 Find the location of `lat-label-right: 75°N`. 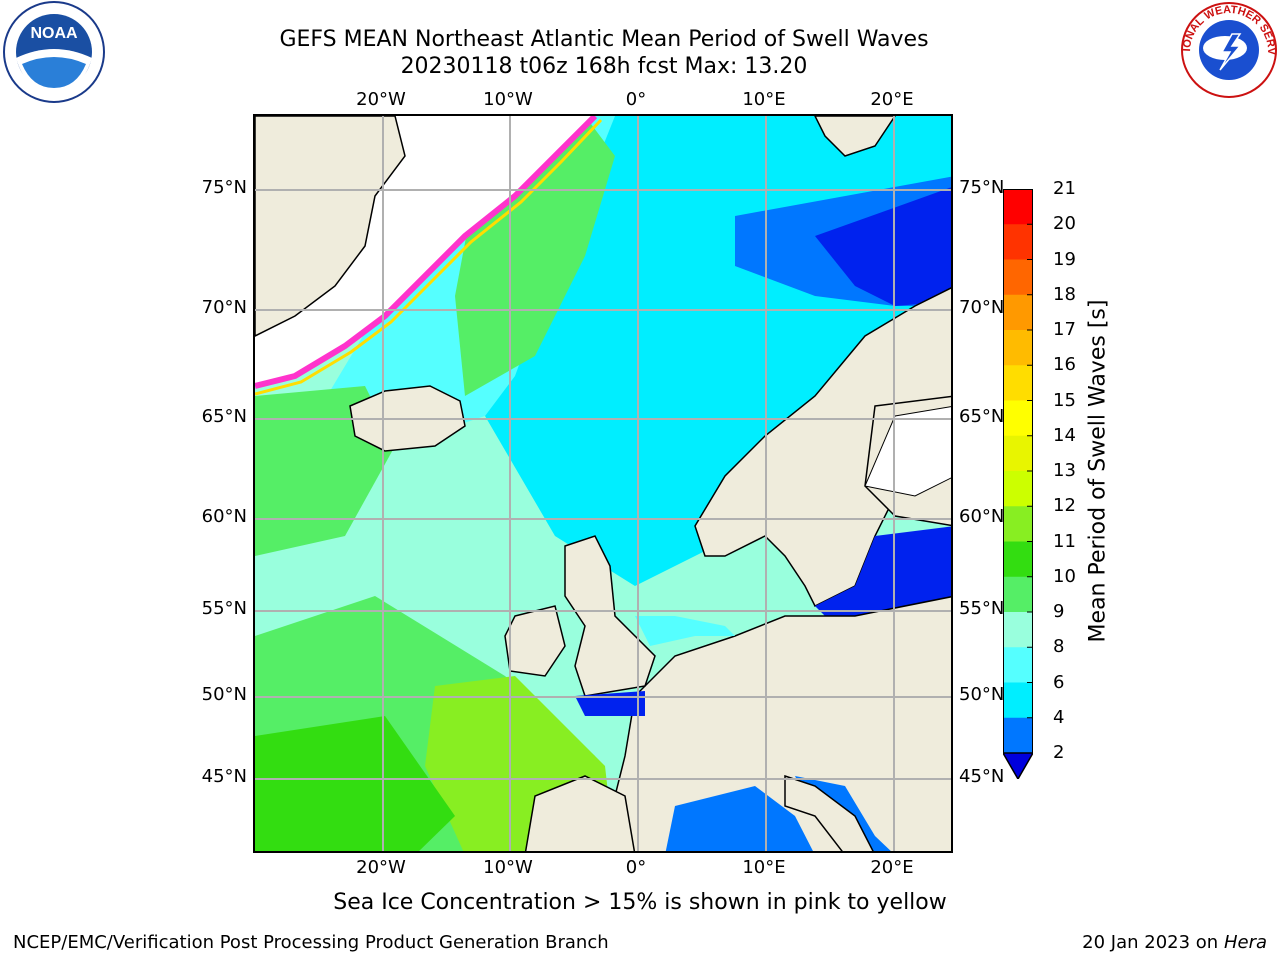

lat-label-right: 75°N is located at coordinates (982, 187).